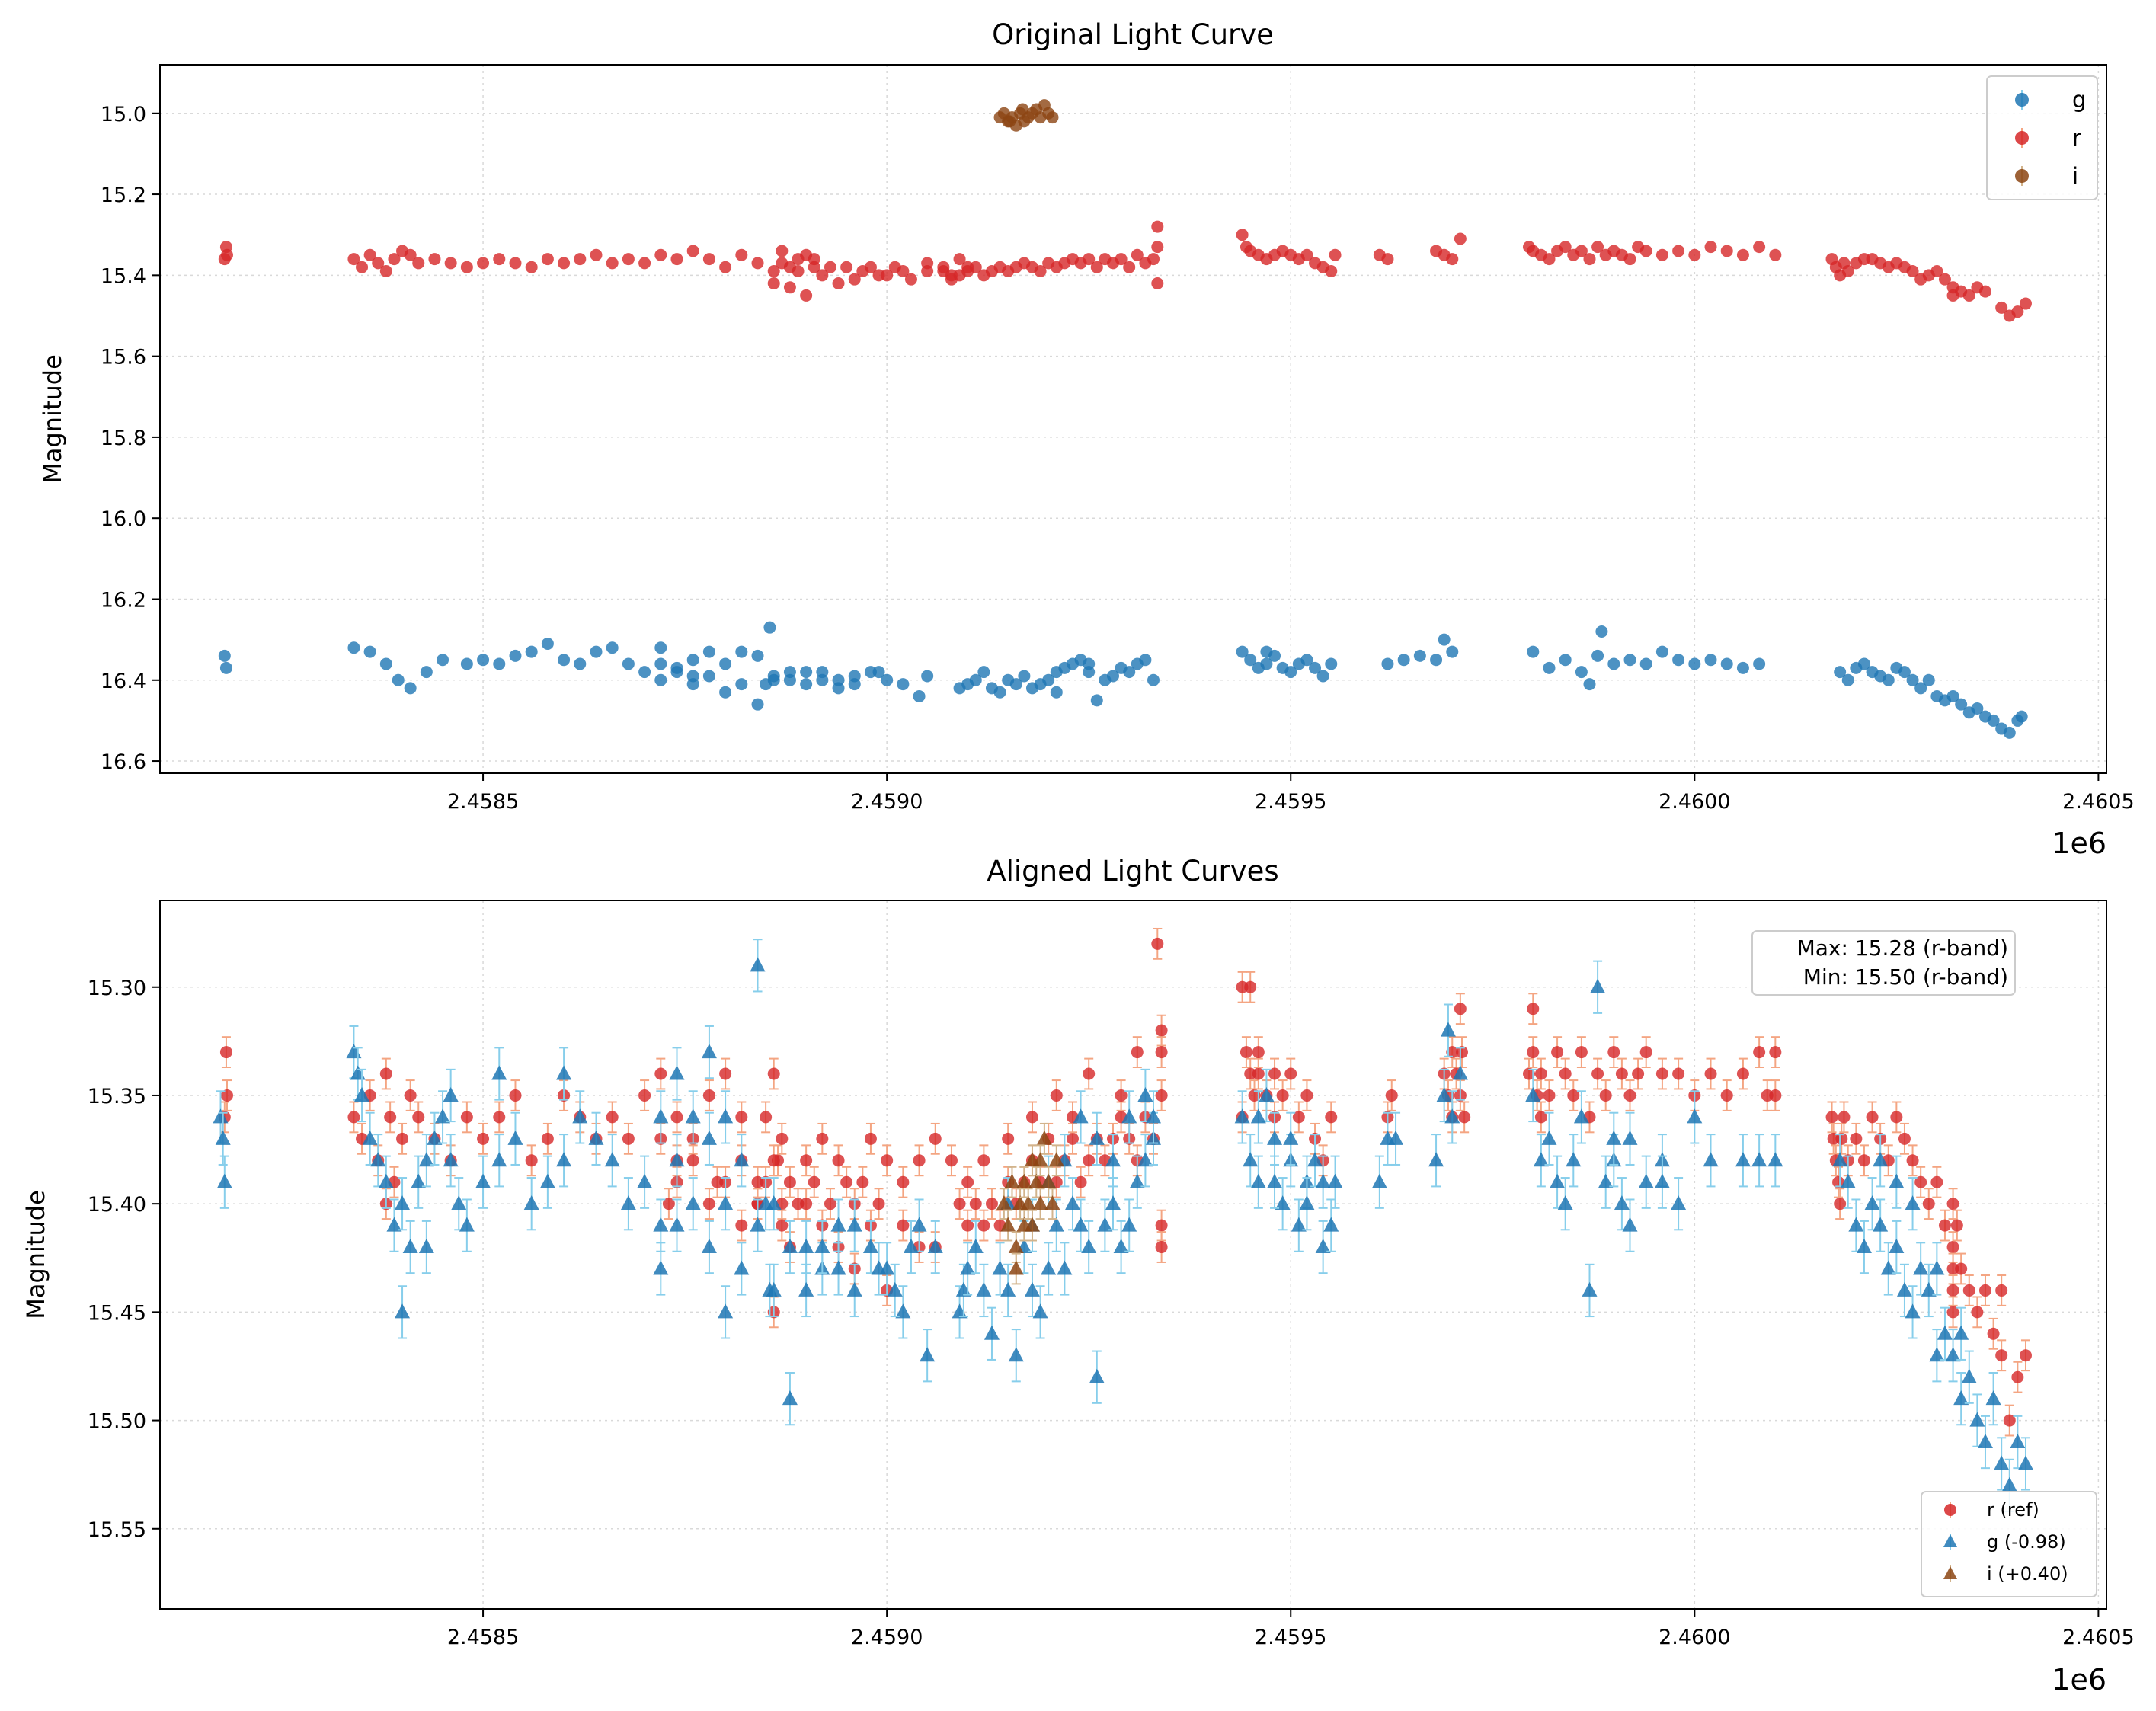 The width and height of the screenshot is (2156, 1711). What do you see at coordinates (2027, 1574) in the screenshot?
I see `bottom-legend-i-label: i (+0.40)` at bounding box center [2027, 1574].